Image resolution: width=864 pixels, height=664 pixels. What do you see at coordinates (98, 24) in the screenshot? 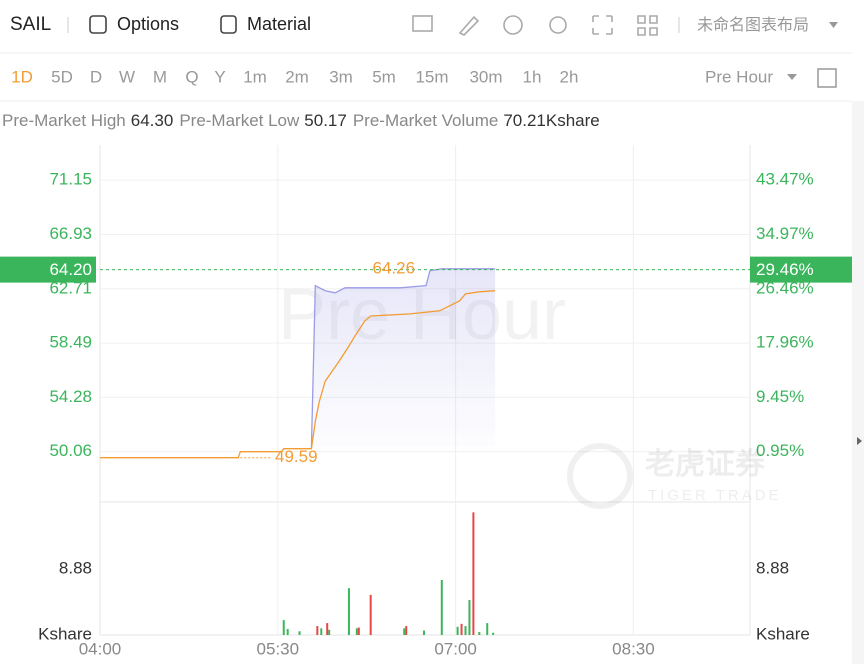
I see `options-icon` at bounding box center [98, 24].